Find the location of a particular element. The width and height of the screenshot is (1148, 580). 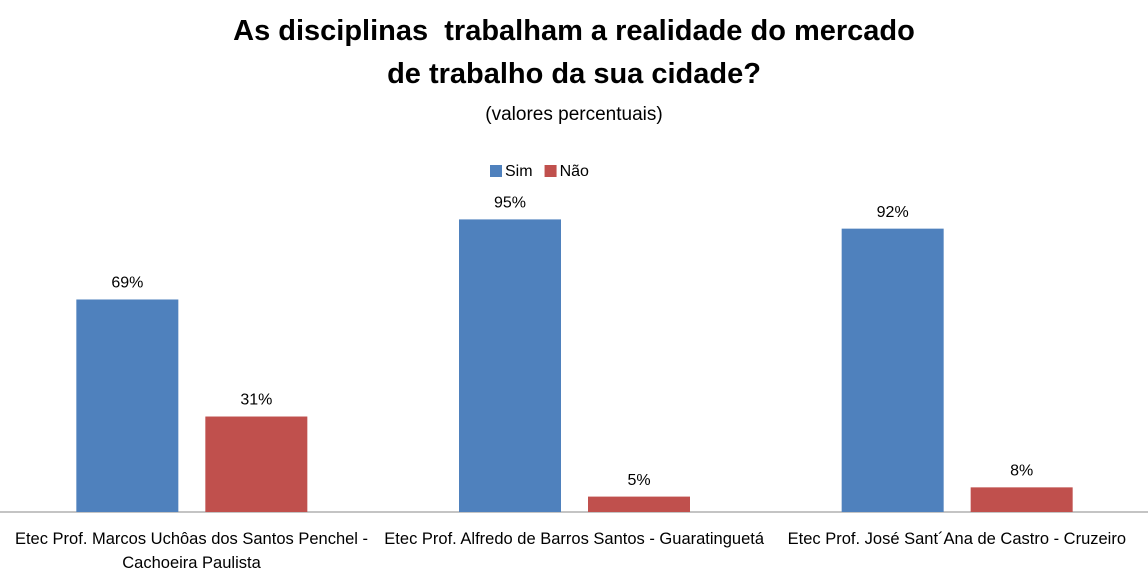

data-label: 8% is located at coordinates (1021, 471).